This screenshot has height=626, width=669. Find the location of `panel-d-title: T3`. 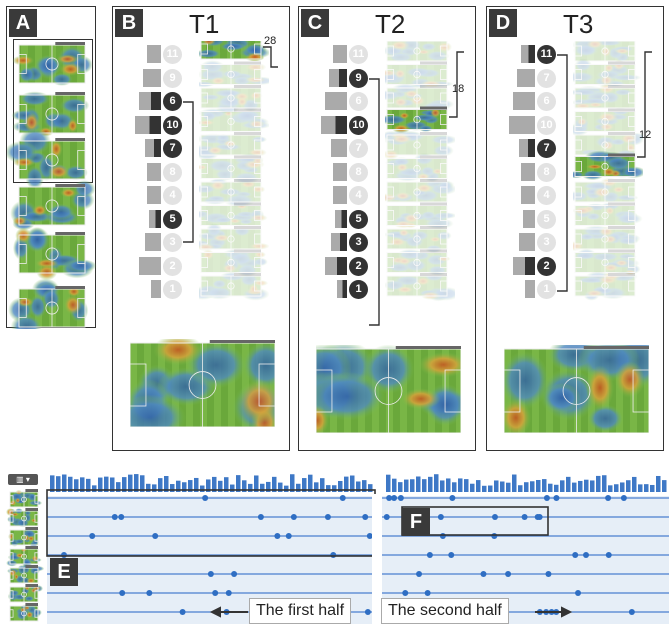

panel-d-title: T3 is located at coordinates (578, 24).